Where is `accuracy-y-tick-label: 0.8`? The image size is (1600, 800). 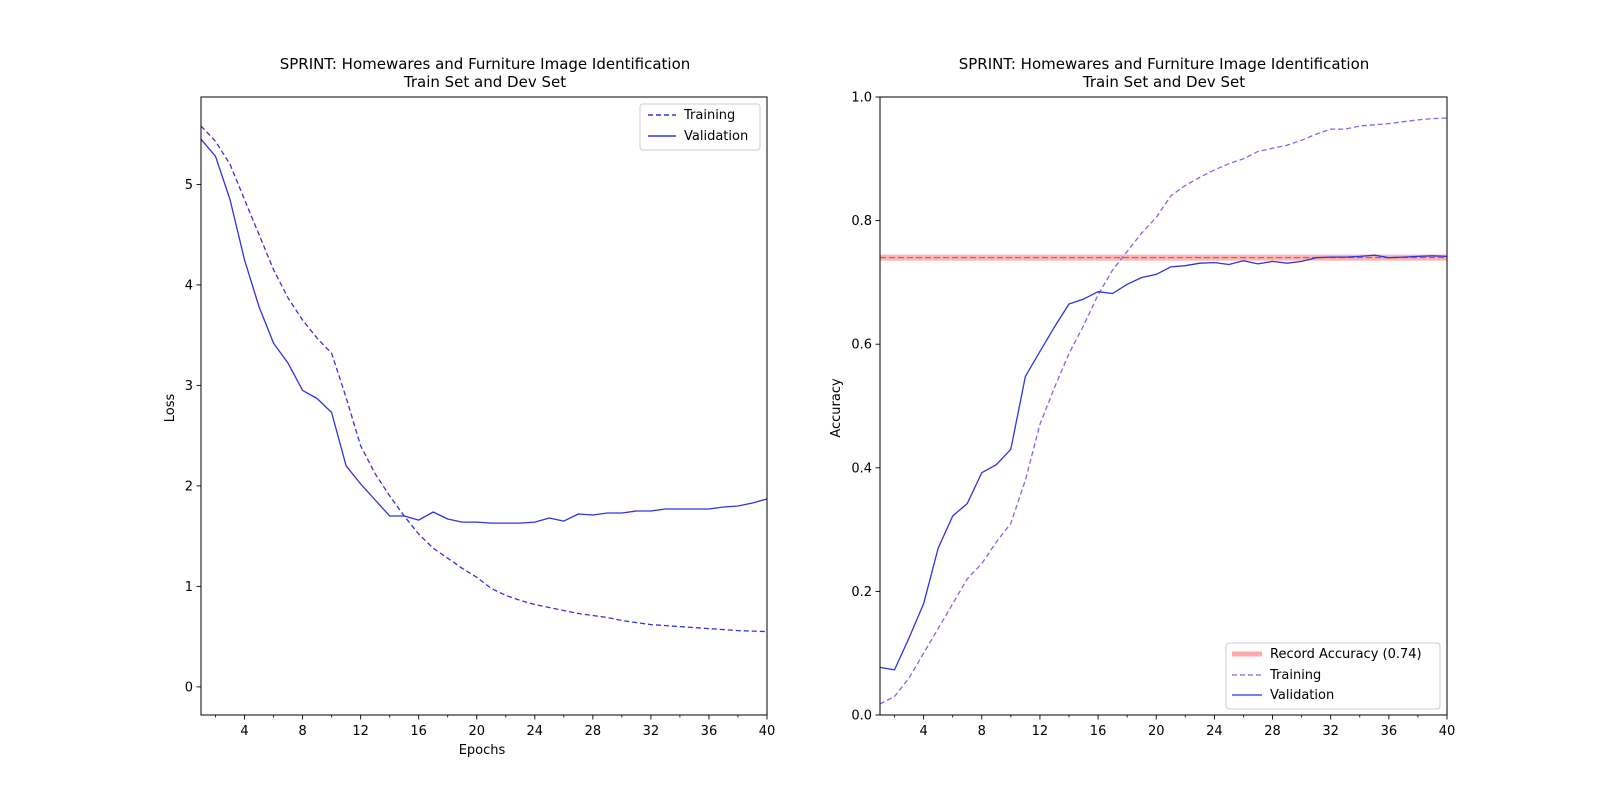
accuracy-y-tick-label: 0.8 is located at coordinates (861, 221).